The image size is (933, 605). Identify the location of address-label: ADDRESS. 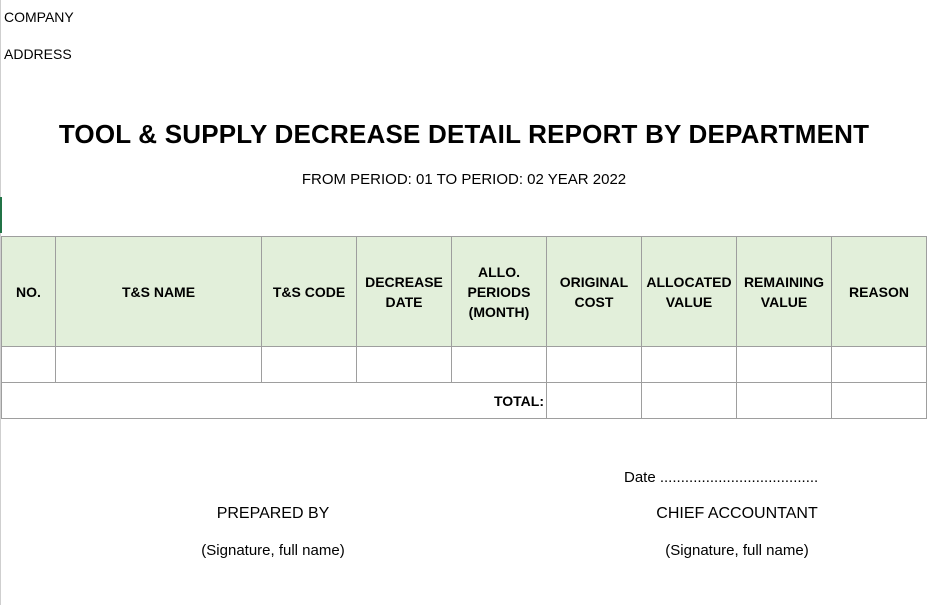
(38, 54).